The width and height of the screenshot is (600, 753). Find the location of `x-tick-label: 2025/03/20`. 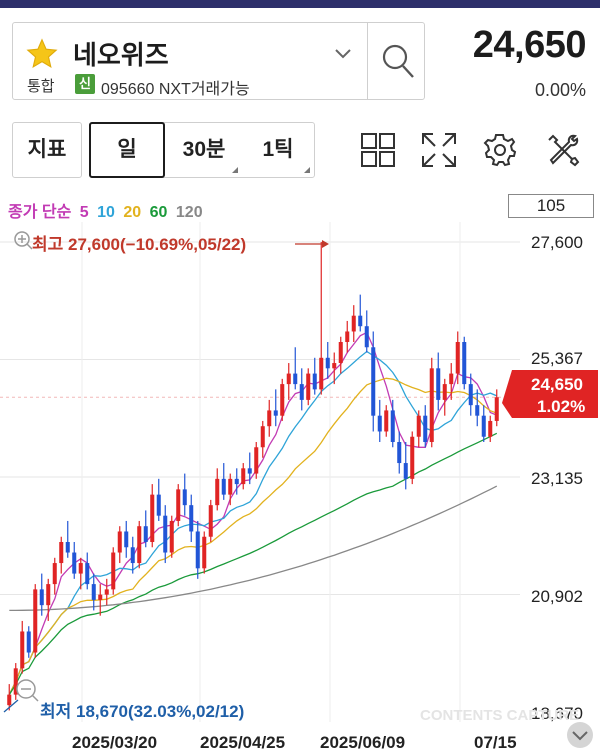

x-tick-label: 2025/03/20 is located at coordinates (114, 742).